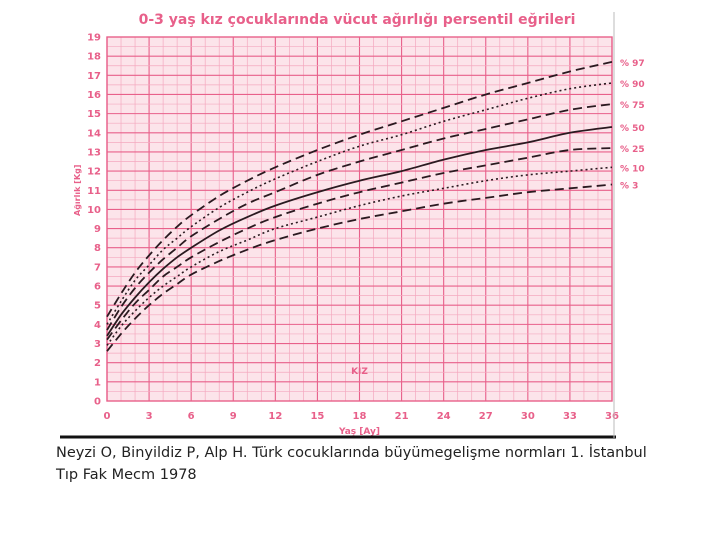 The image size is (720, 540). Describe the element at coordinates (360, 416) in the screenshot. I see `x-tick-label: 18` at that location.